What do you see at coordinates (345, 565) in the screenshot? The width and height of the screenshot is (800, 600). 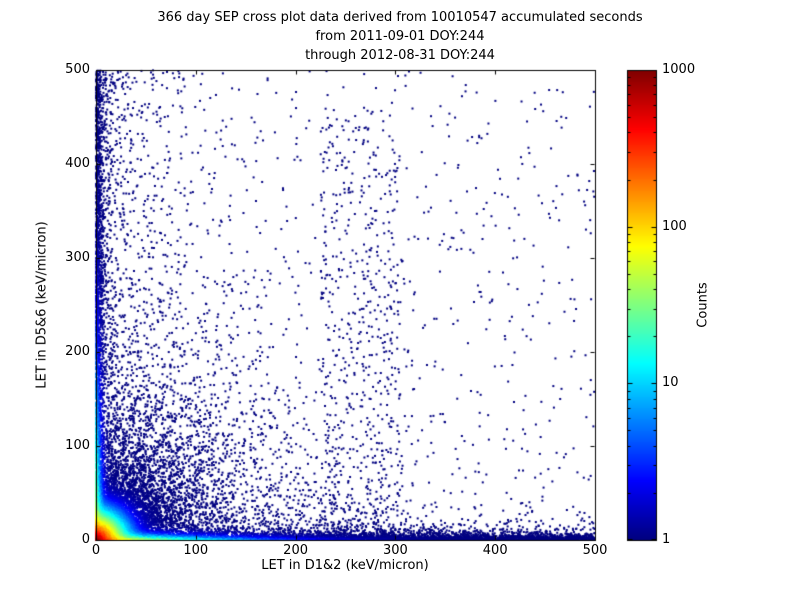 I see `x-axis-label: LET in D1&2 (keV/micron)` at bounding box center [345, 565].